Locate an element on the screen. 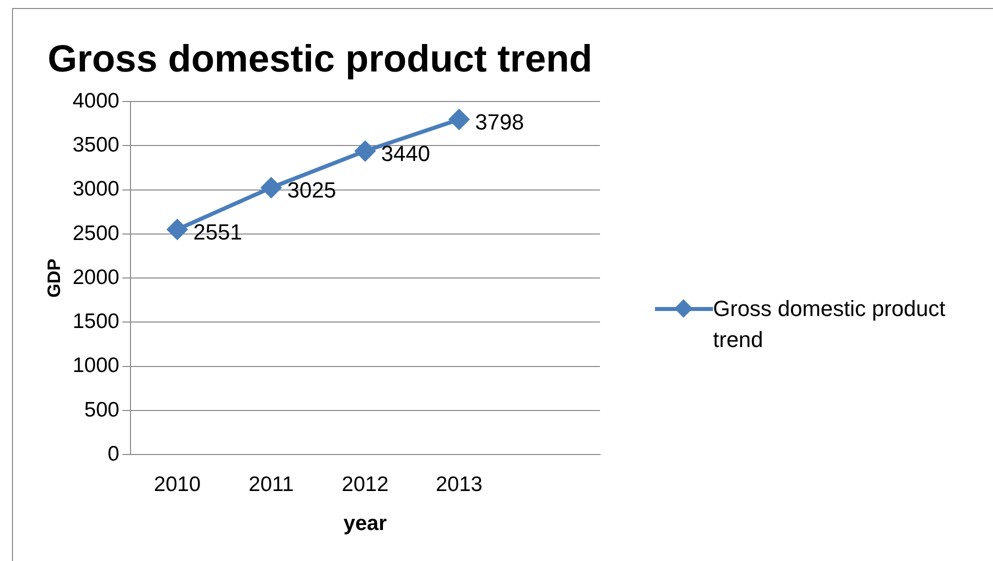 The height and width of the screenshot is (561, 993). y-axis-title: GDP is located at coordinates (54, 278).